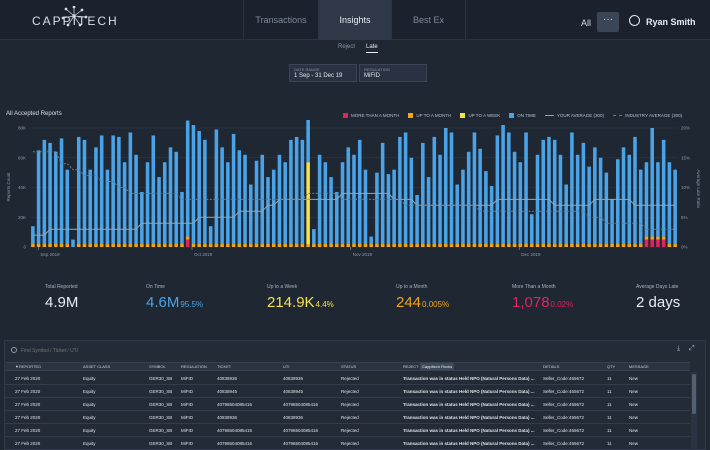 This screenshot has height=450, width=710. Describe the element at coordinates (224, 366) in the screenshot. I see `column-header: TICKET` at that location.